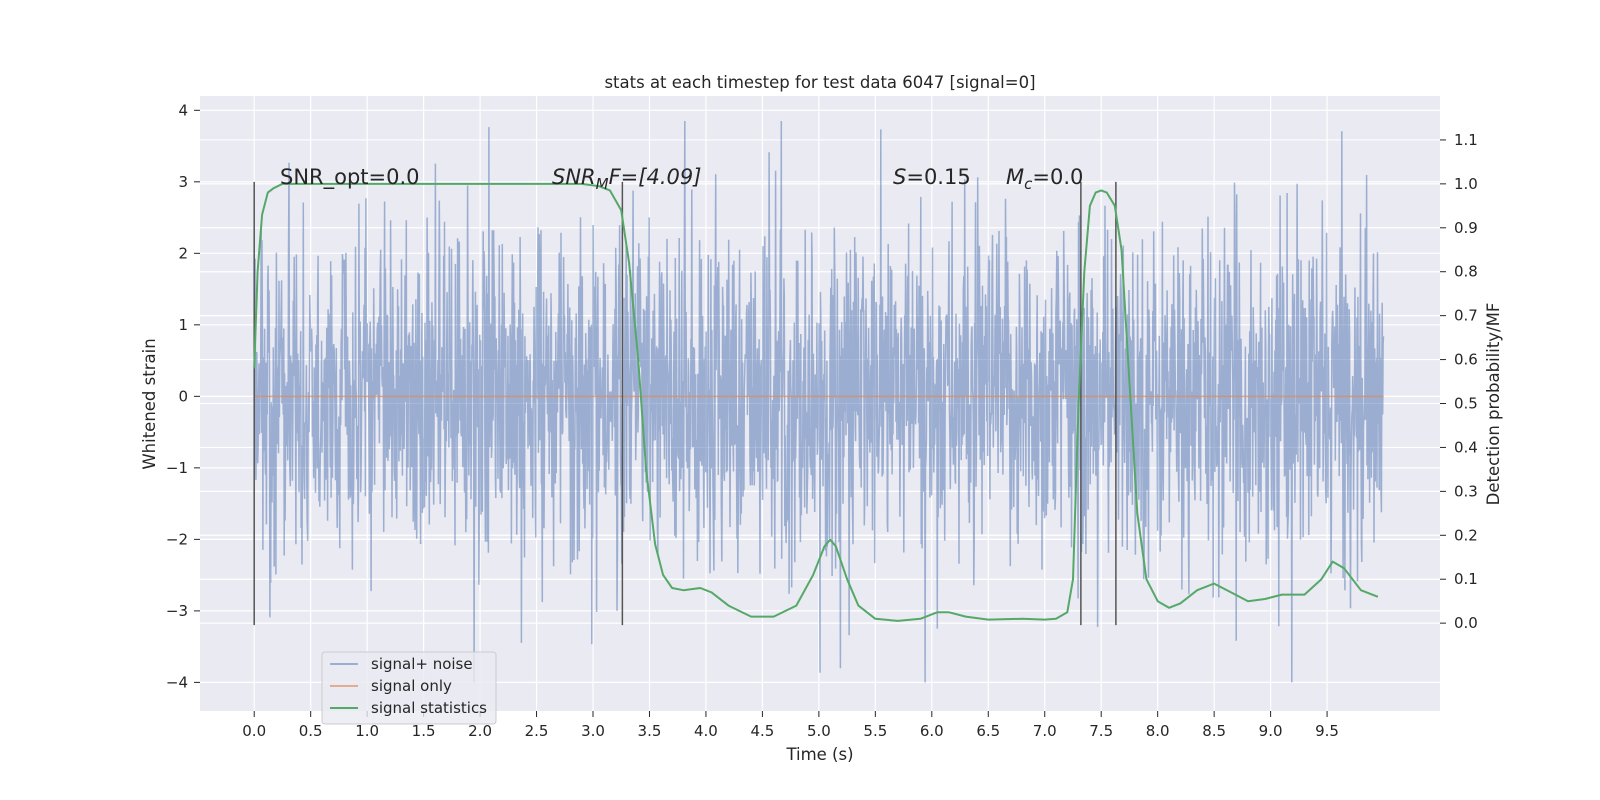 Image resolution: width=1600 pixels, height=800 pixels. I want to click on y2-tick-label: 0.0, so click(1466, 623).